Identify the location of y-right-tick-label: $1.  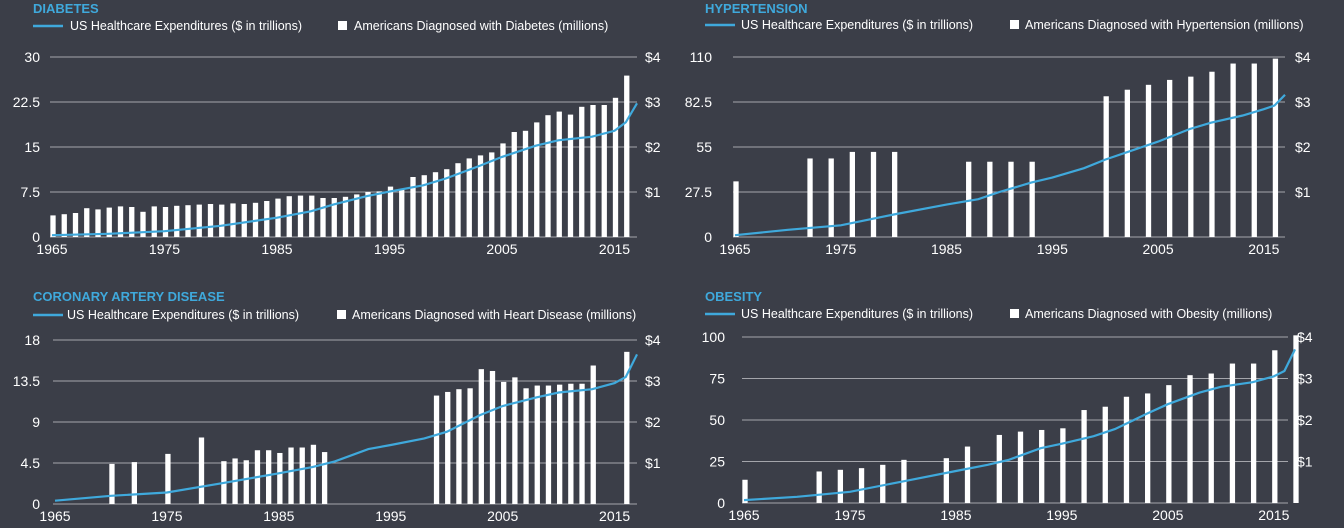
(653, 192).